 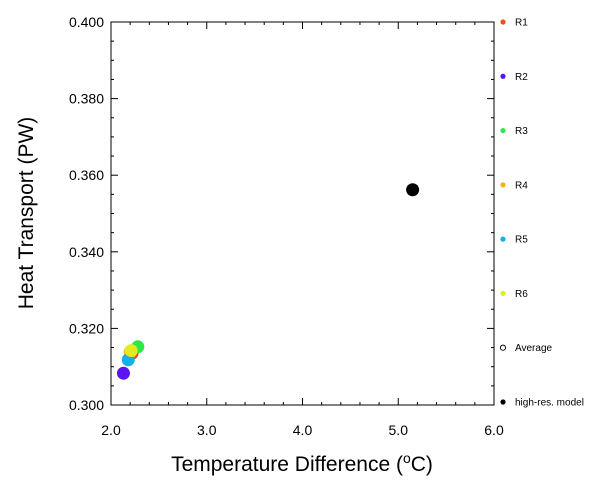 What do you see at coordinates (541, 213) in the screenshot?
I see `legend: R1 R2 R3 R4 R5 R6 Average high-res. model` at bounding box center [541, 213].